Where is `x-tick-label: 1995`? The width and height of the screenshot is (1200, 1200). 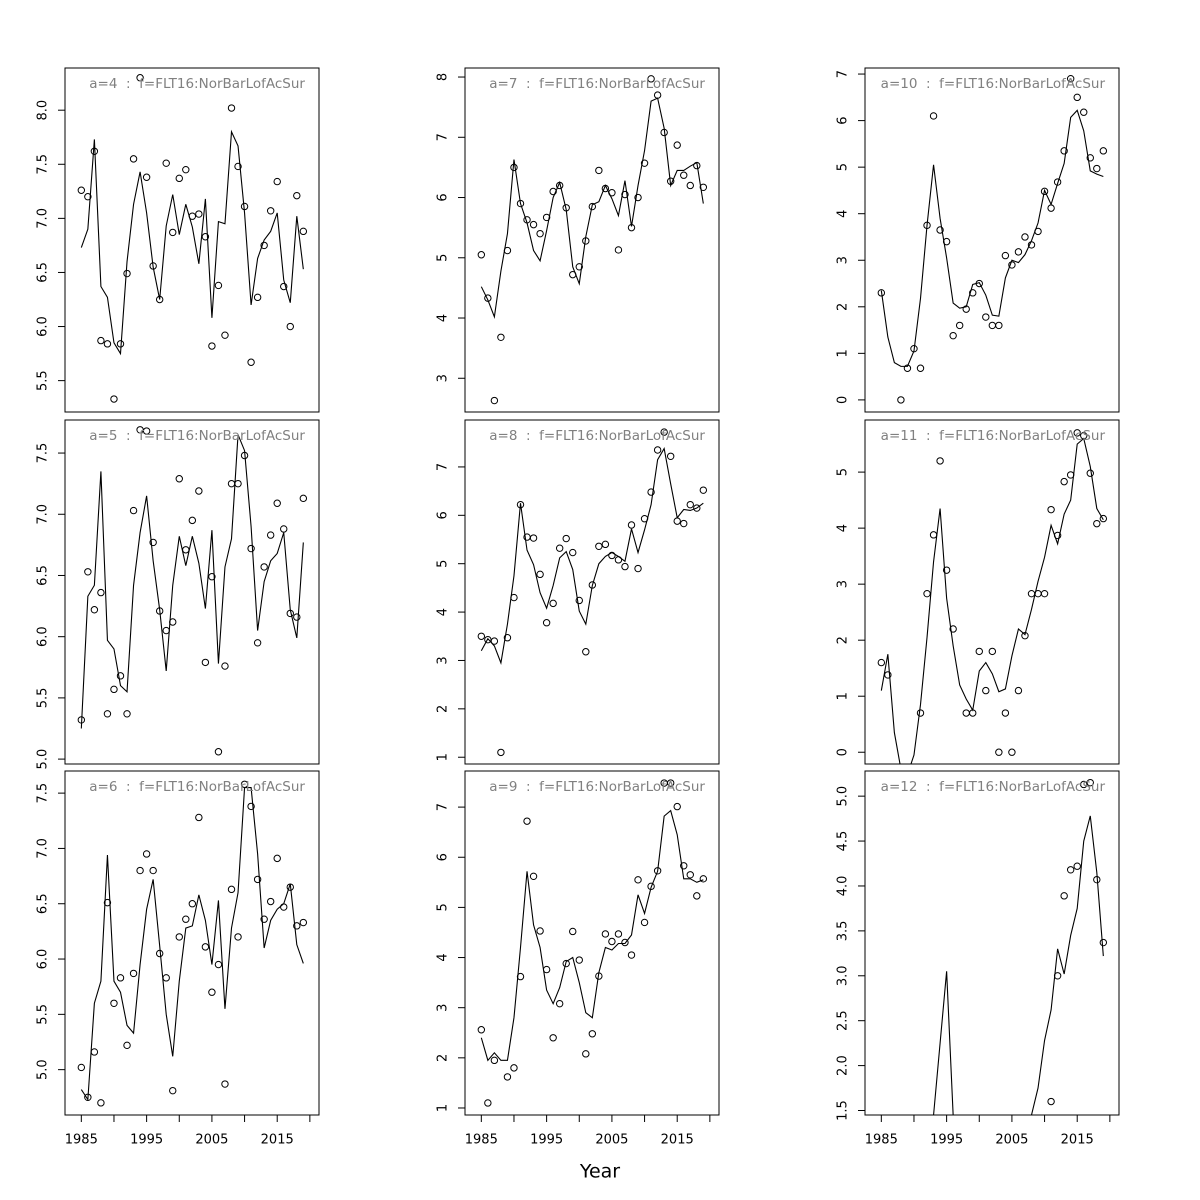 x-tick-label: 1995 is located at coordinates (146, 1140).